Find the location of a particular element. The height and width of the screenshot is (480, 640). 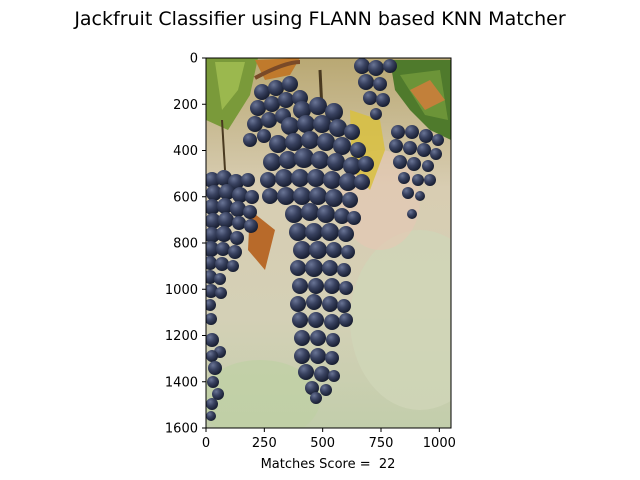

x-tick-label: 1000 is located at coordinates (439, 443).